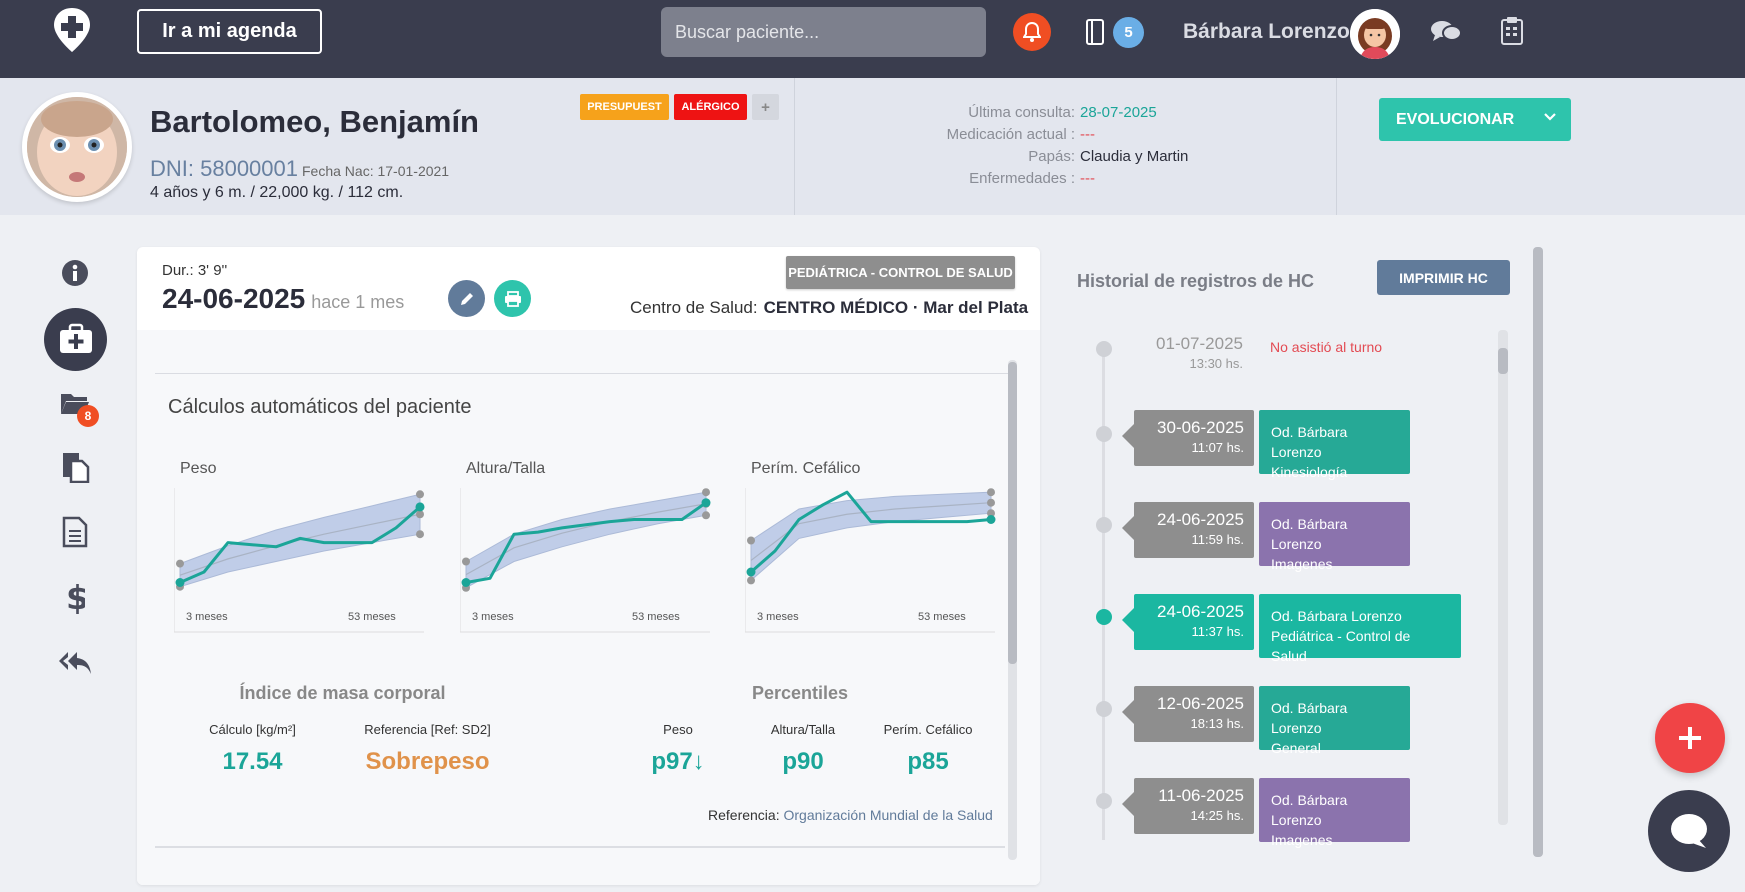 The height and width of the screenshot is (892, 1745). What do you see at coordinates (888, 815) in the screenshot?
I see `reference-source: Organización Mundial de la Salud` at bounding box center [888, 815].